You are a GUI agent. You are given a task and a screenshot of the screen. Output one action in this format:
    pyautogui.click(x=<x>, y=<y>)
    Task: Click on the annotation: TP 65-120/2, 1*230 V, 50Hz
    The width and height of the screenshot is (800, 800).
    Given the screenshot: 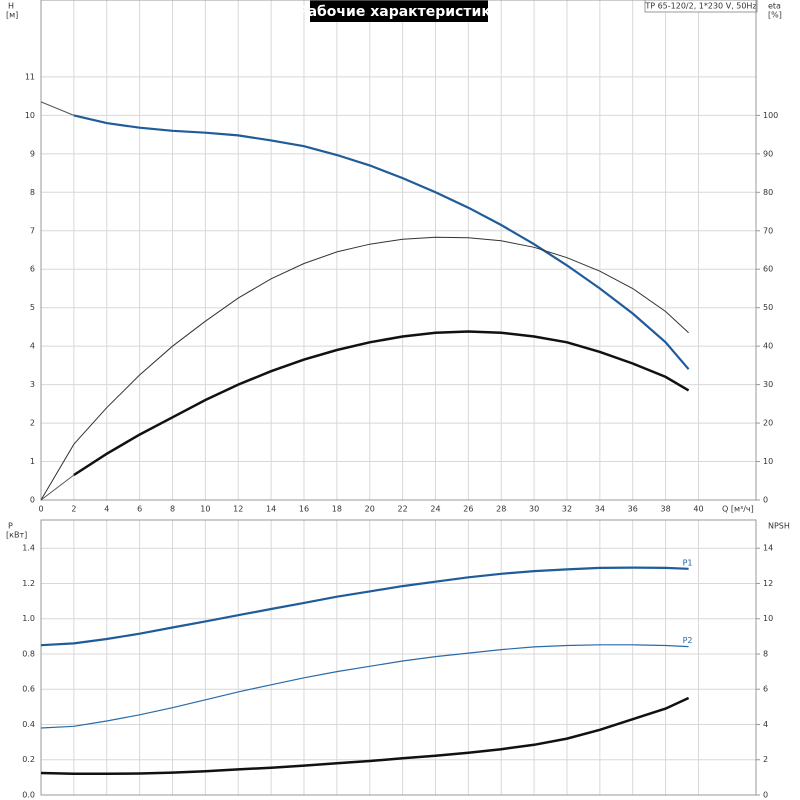 What is the action you would take?
    pyautogui.click(x=700, y=6)
    